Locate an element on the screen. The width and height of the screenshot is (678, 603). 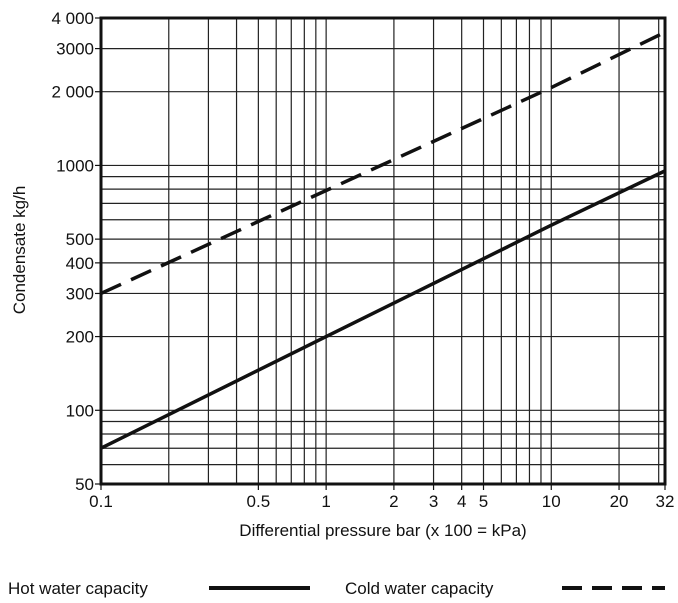
legend: Hot water capacity Cold water capacity is located at coordinates (336, 588).